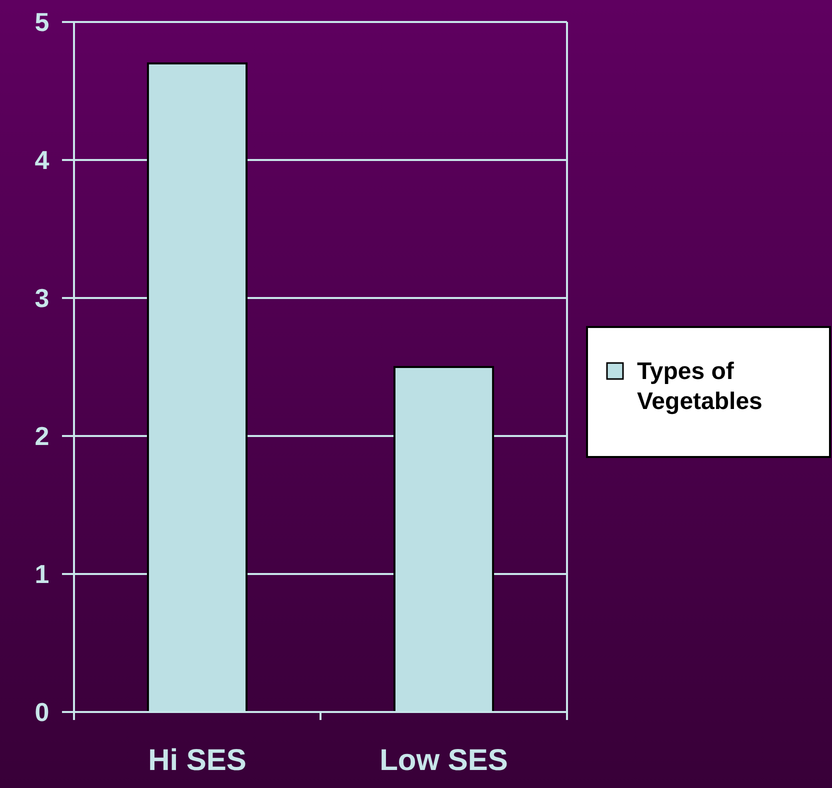 This screenshot has width=832, height=788. Describe the element at coordinates (699, 386) in the screenshot. I see `legend-label: Types of Vegetables` at that location.